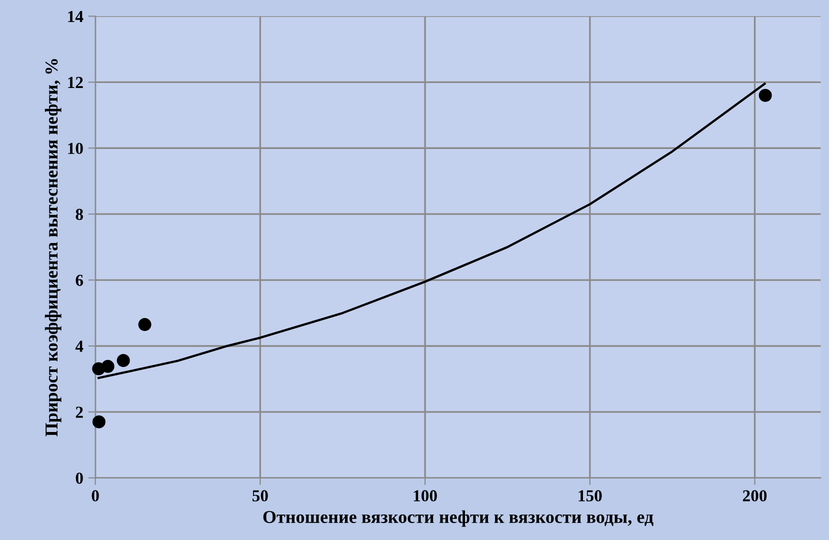 The width and height of the screenshot is (829, 540). Describe the element at coordinates (79, 346) in the screenshot. I see `y-tick-label: 4` at that location.